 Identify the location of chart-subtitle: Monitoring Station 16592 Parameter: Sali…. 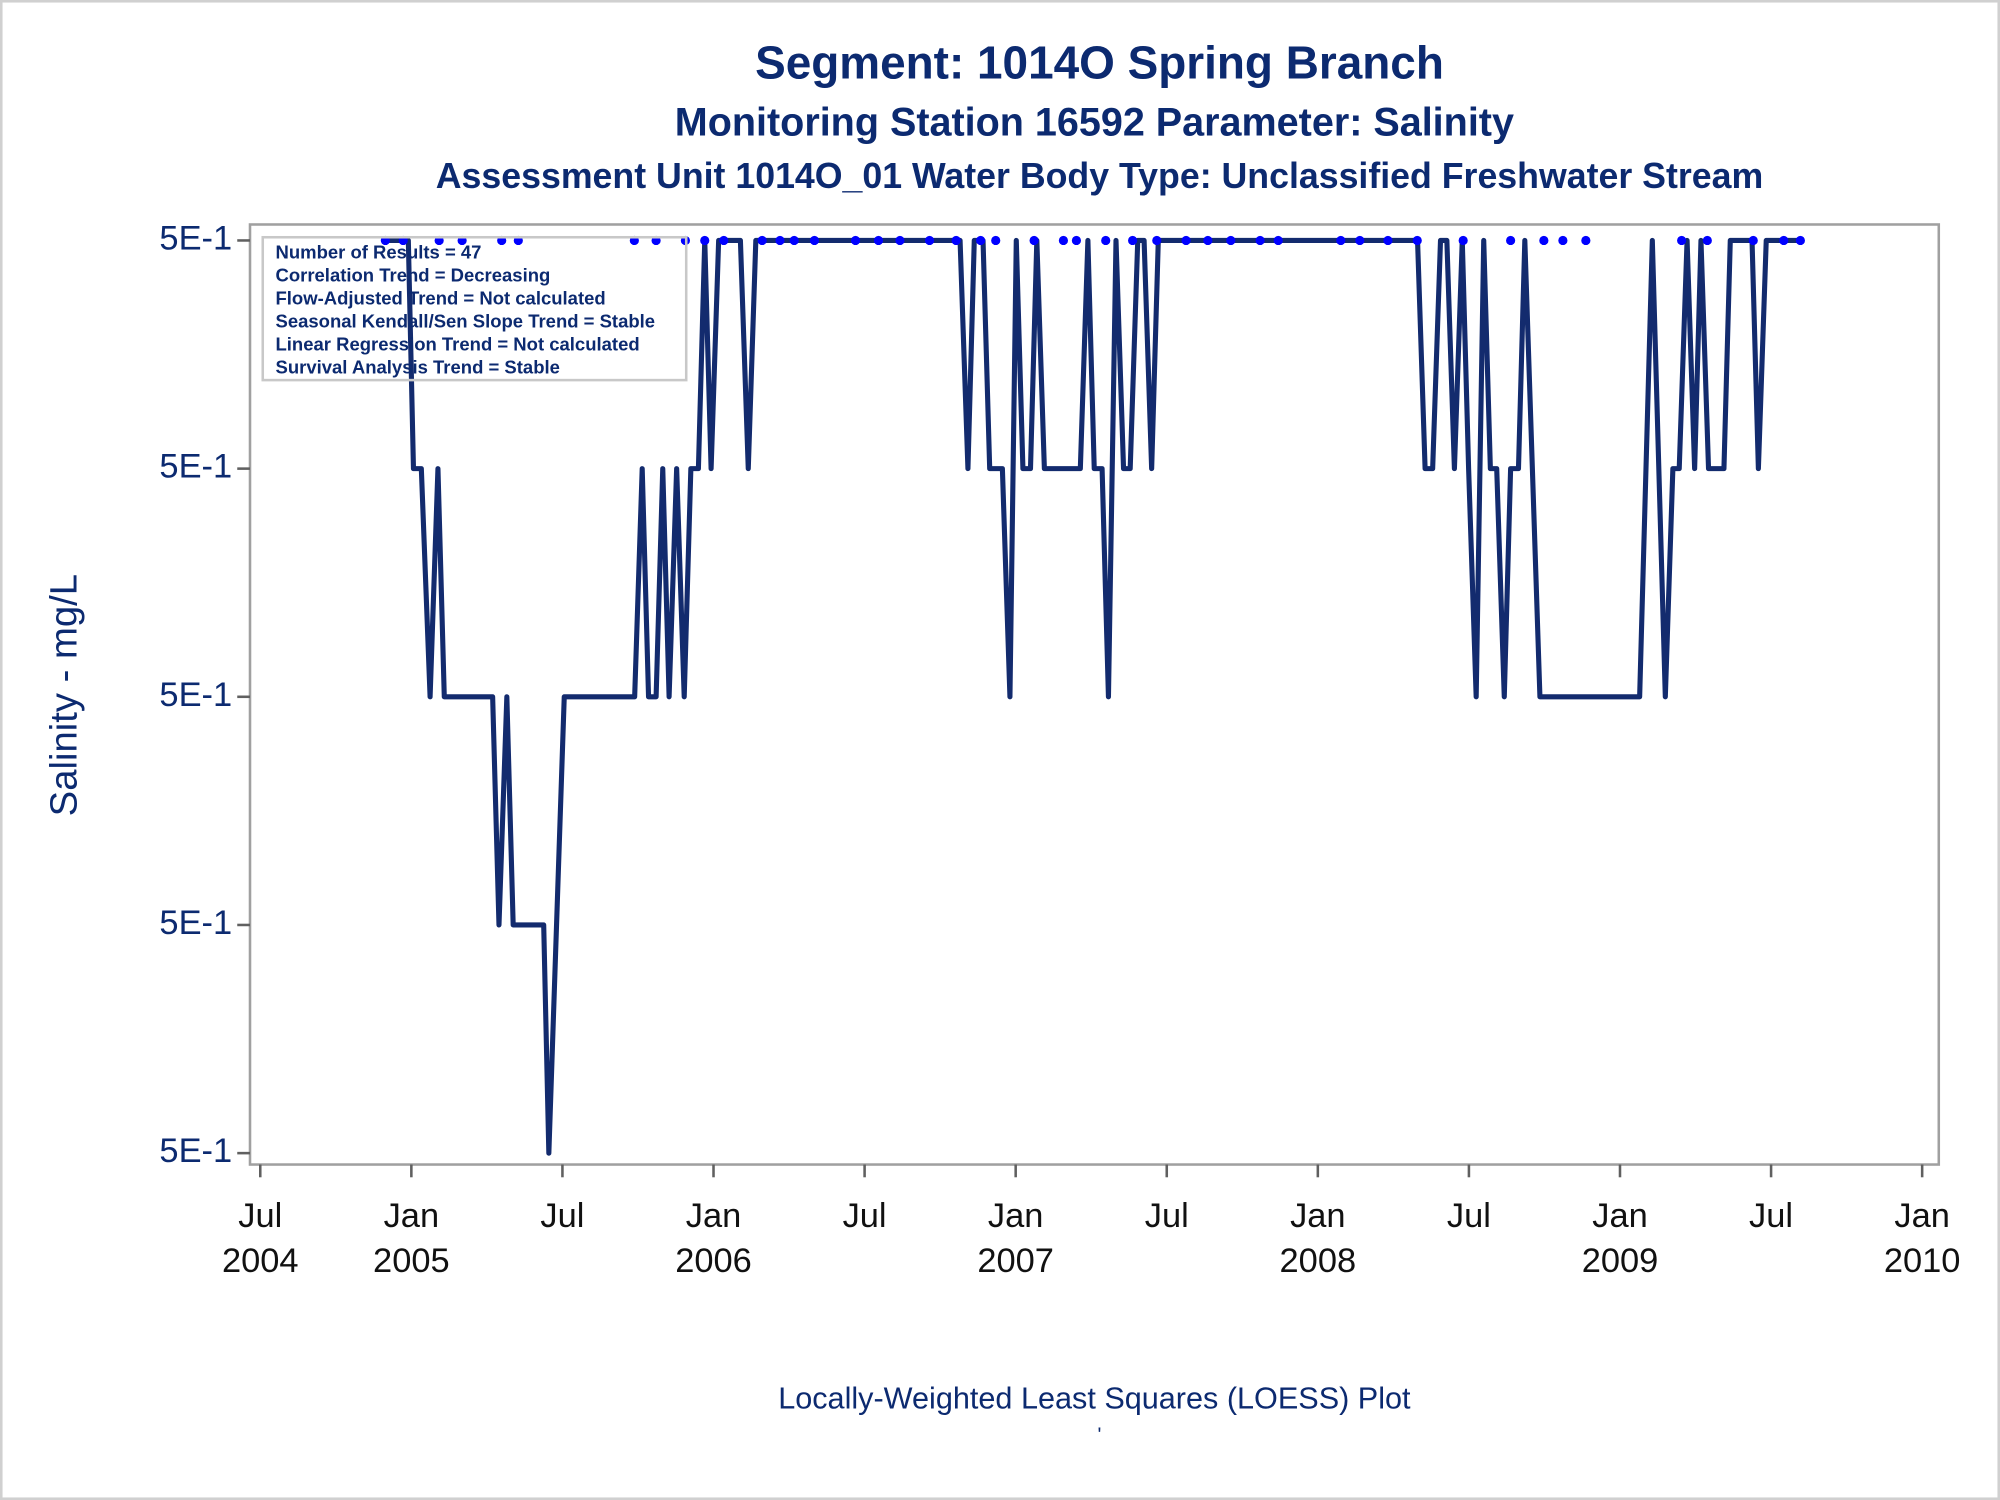
(1094, 122).